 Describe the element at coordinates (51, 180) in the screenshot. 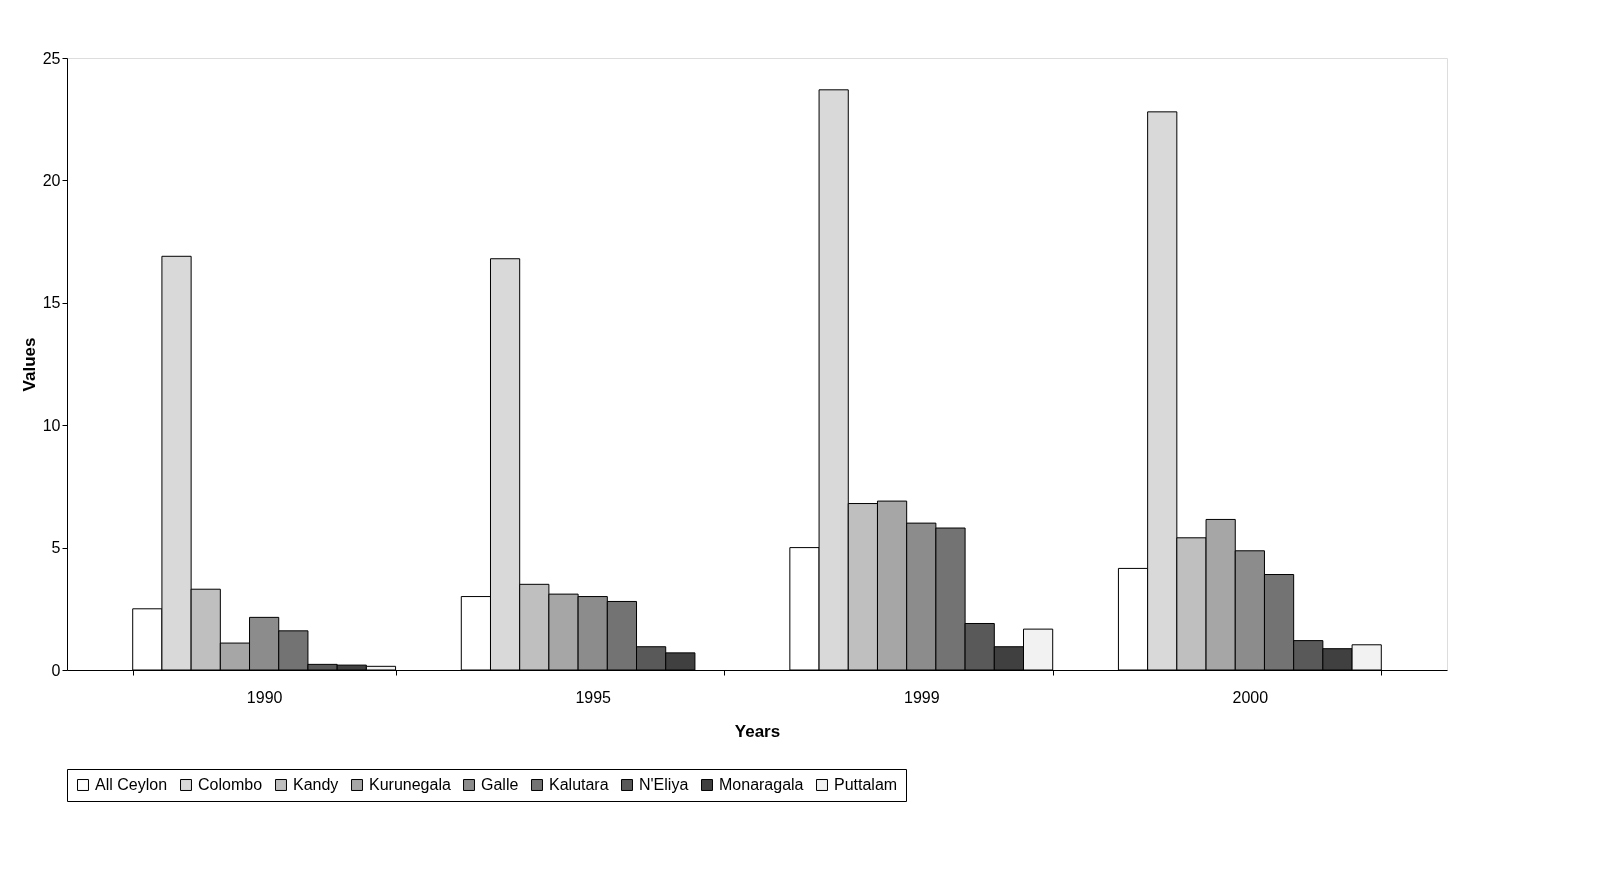

I see `y-tick-label: 20` at that location.